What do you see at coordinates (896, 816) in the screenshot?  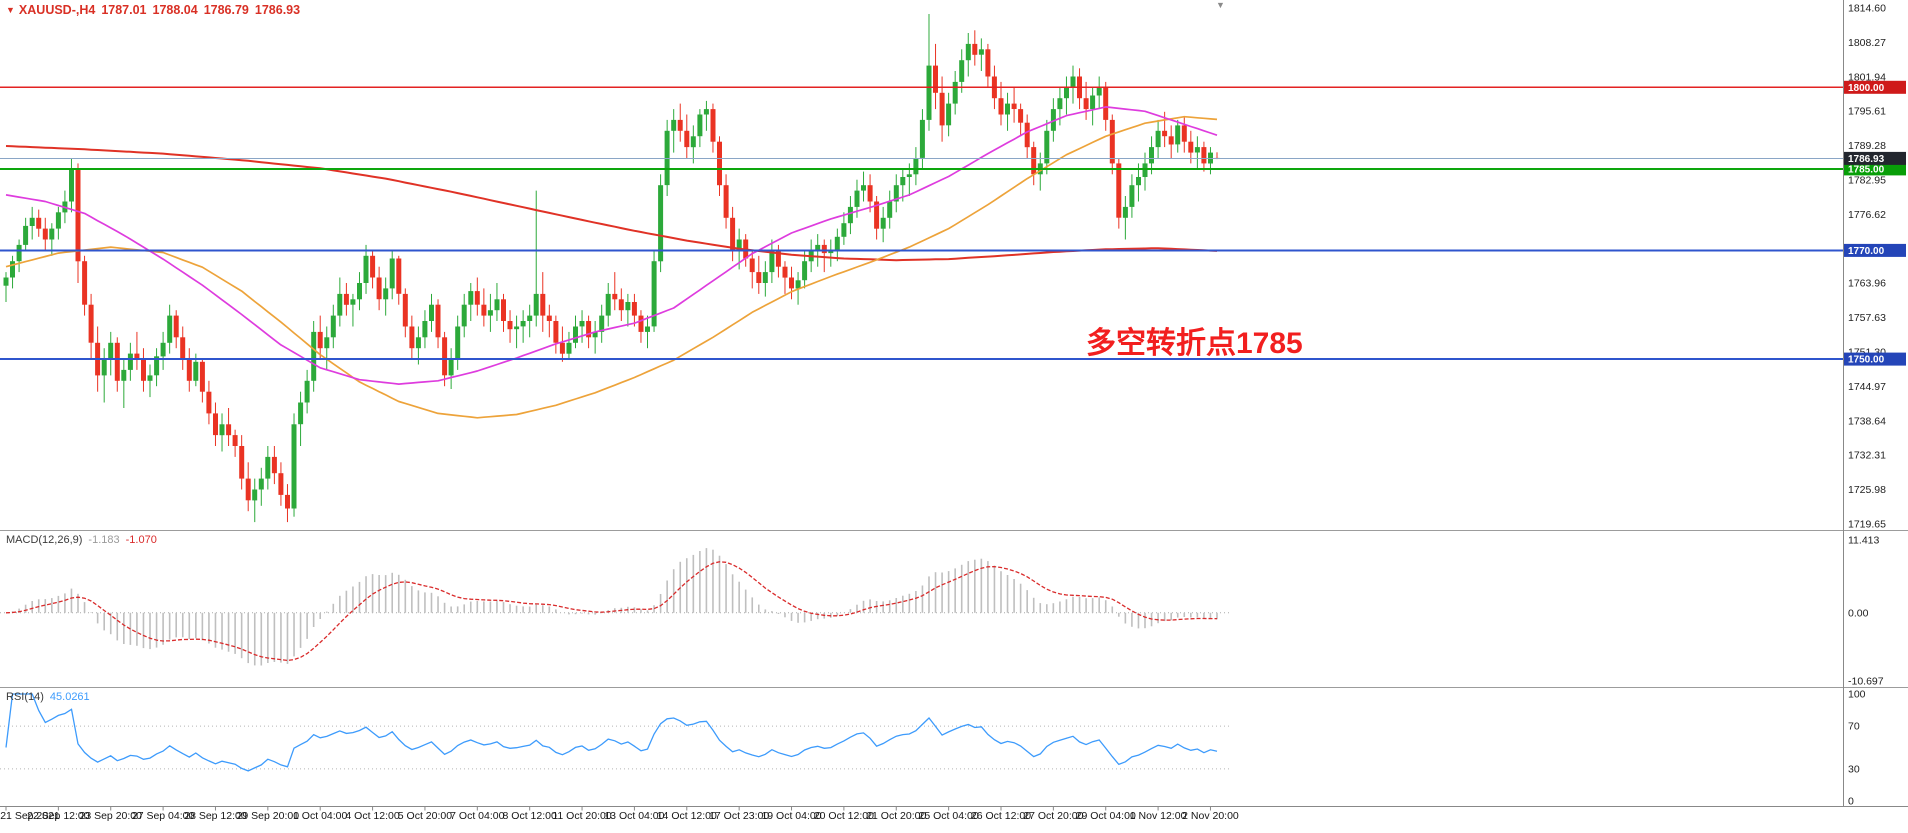 I see `time-label: 21 Oct 20:00` at bounding box center [896, 816].